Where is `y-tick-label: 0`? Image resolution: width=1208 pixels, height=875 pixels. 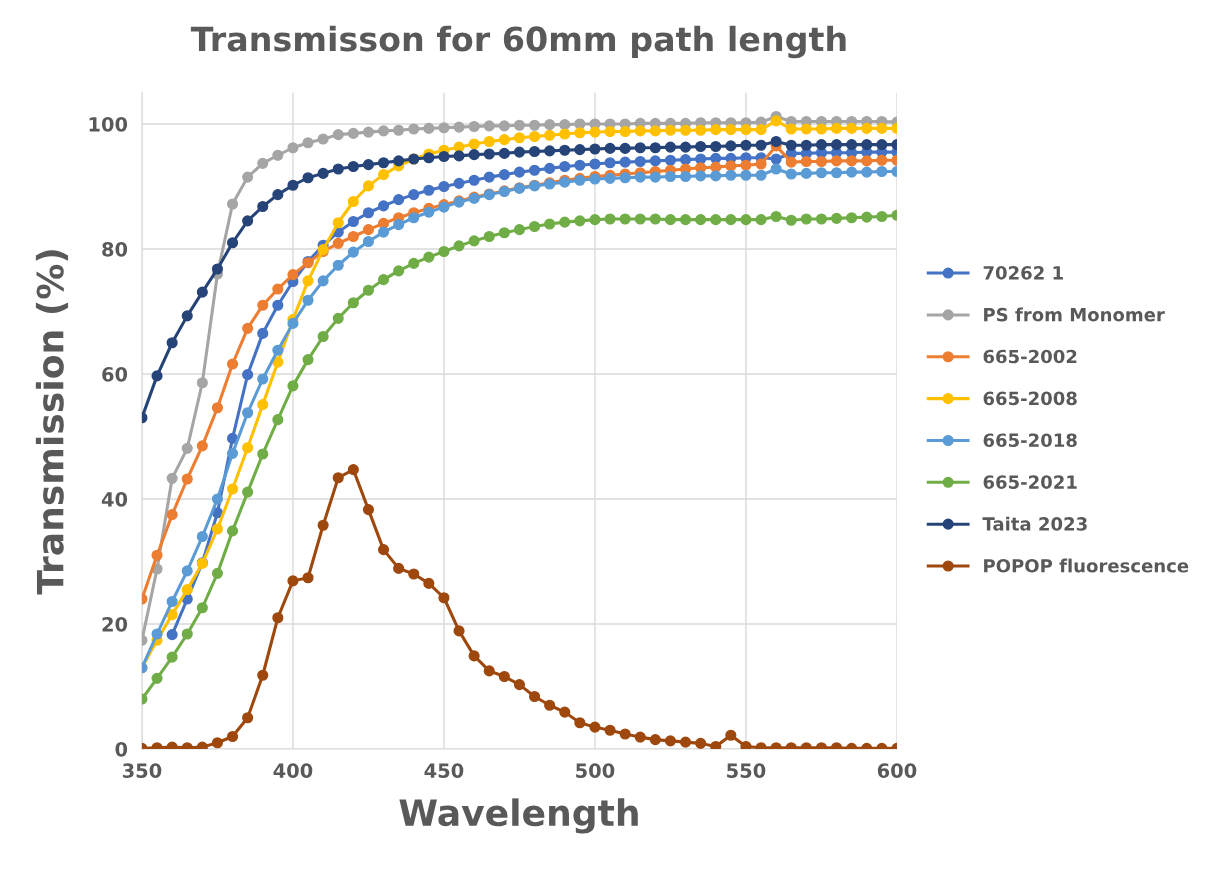 y-tick-label: 0 is located at coordinates (121, 749).